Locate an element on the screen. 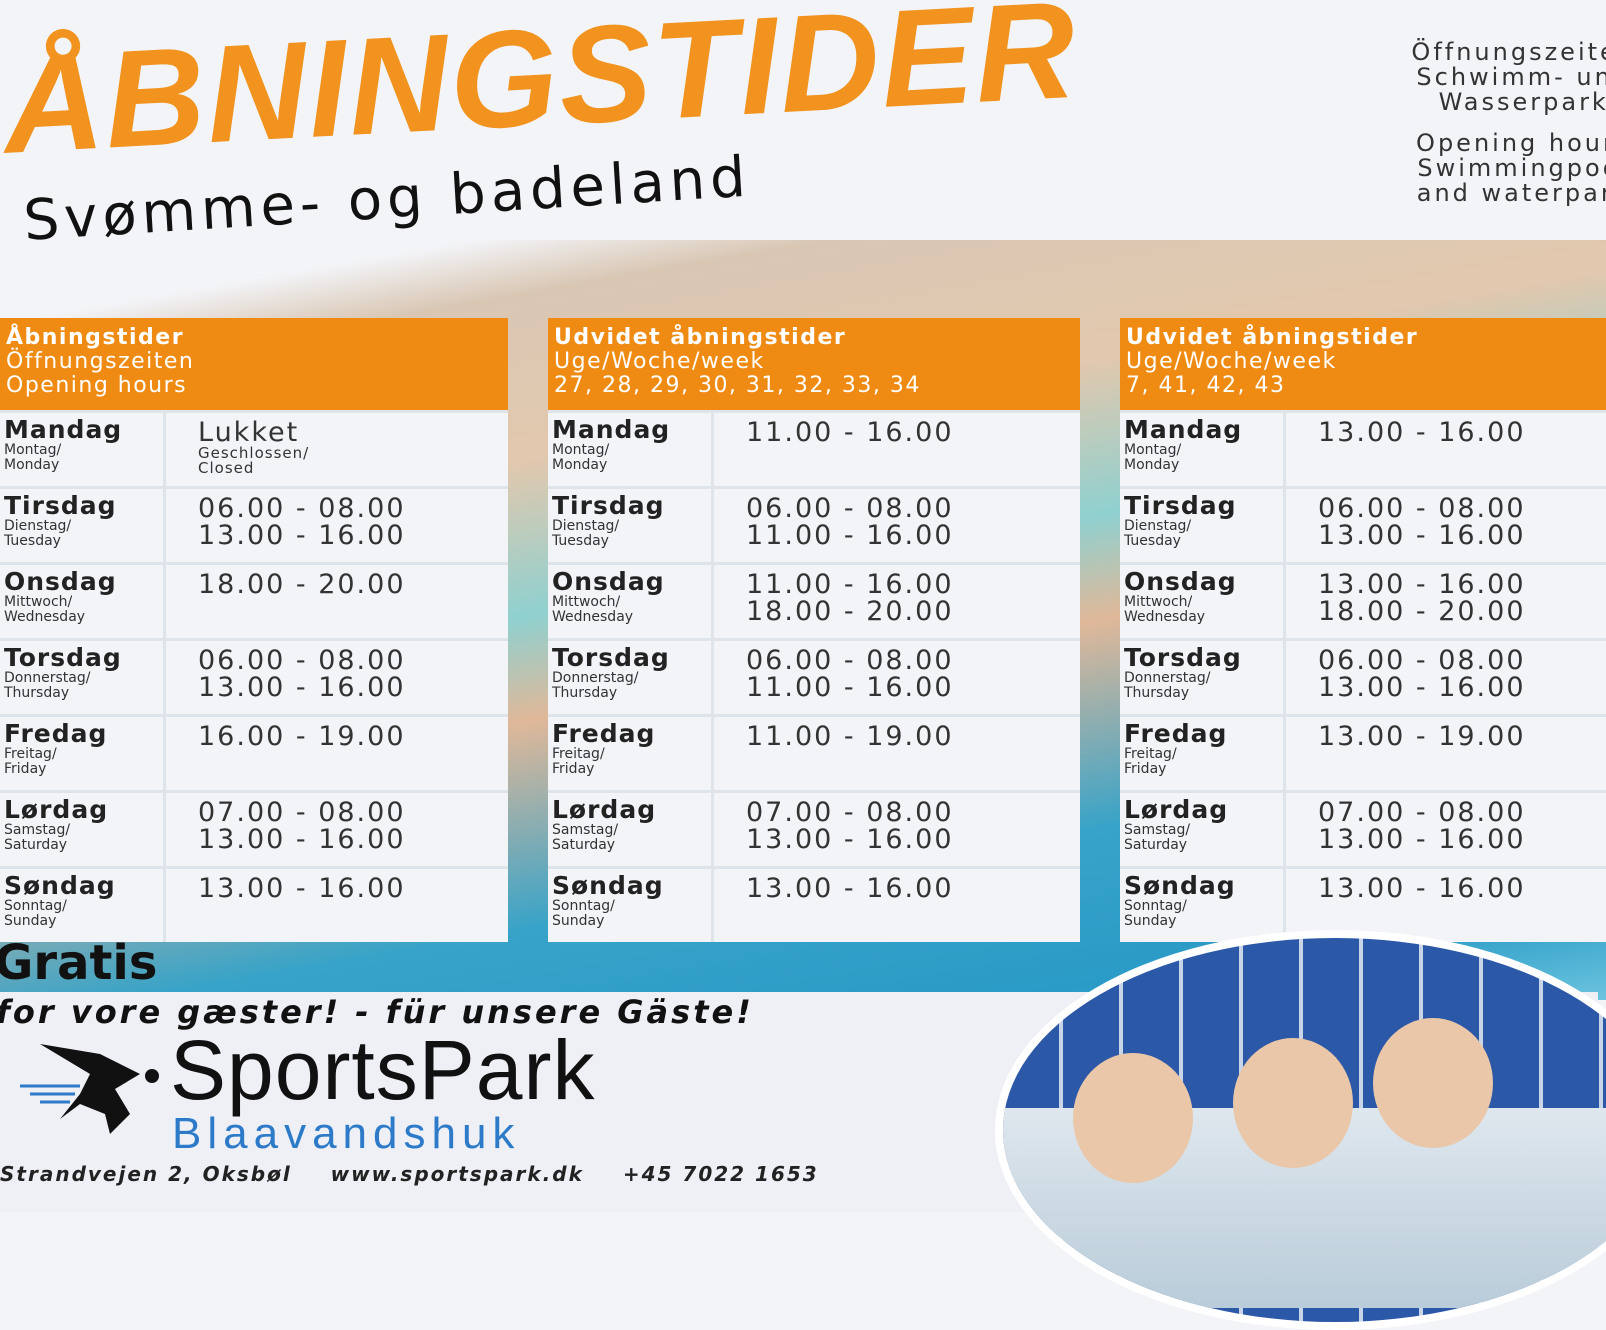  times-cell: 18.00 - 20.00 is located at coordinates (302, 601).